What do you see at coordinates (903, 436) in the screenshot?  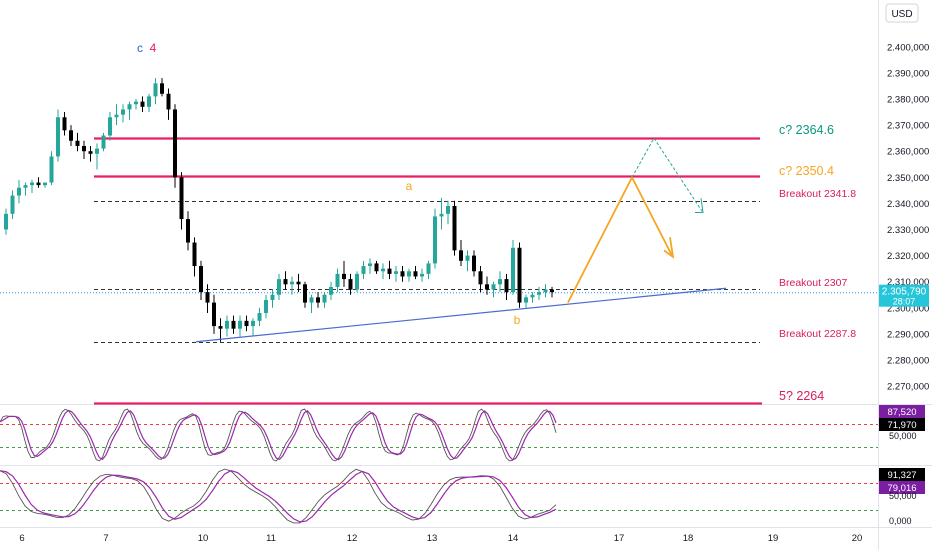 I see `stoch1-mid-label: 50,000` at bounding box center [903, 436].